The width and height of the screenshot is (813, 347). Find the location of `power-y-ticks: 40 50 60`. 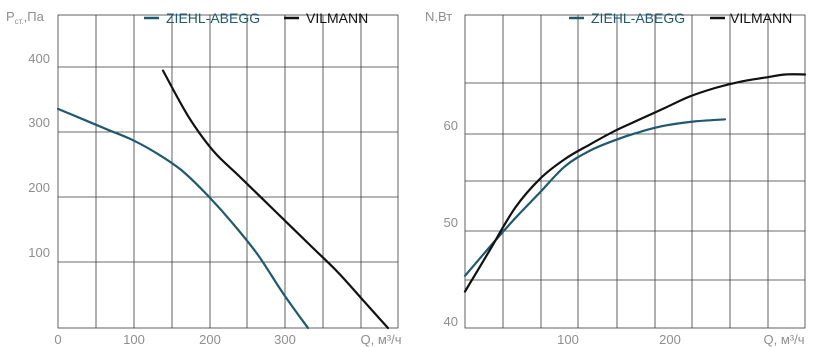

power-y-ticks: 40 50 60 is located at coordinates (451, 223).